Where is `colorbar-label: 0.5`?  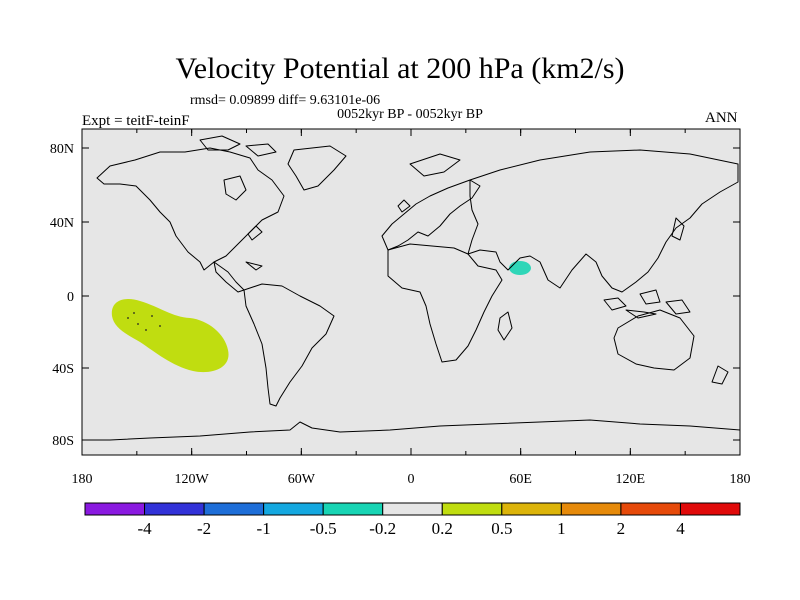 colorbar-label: 0.5 is located at coordinates (501, 528).